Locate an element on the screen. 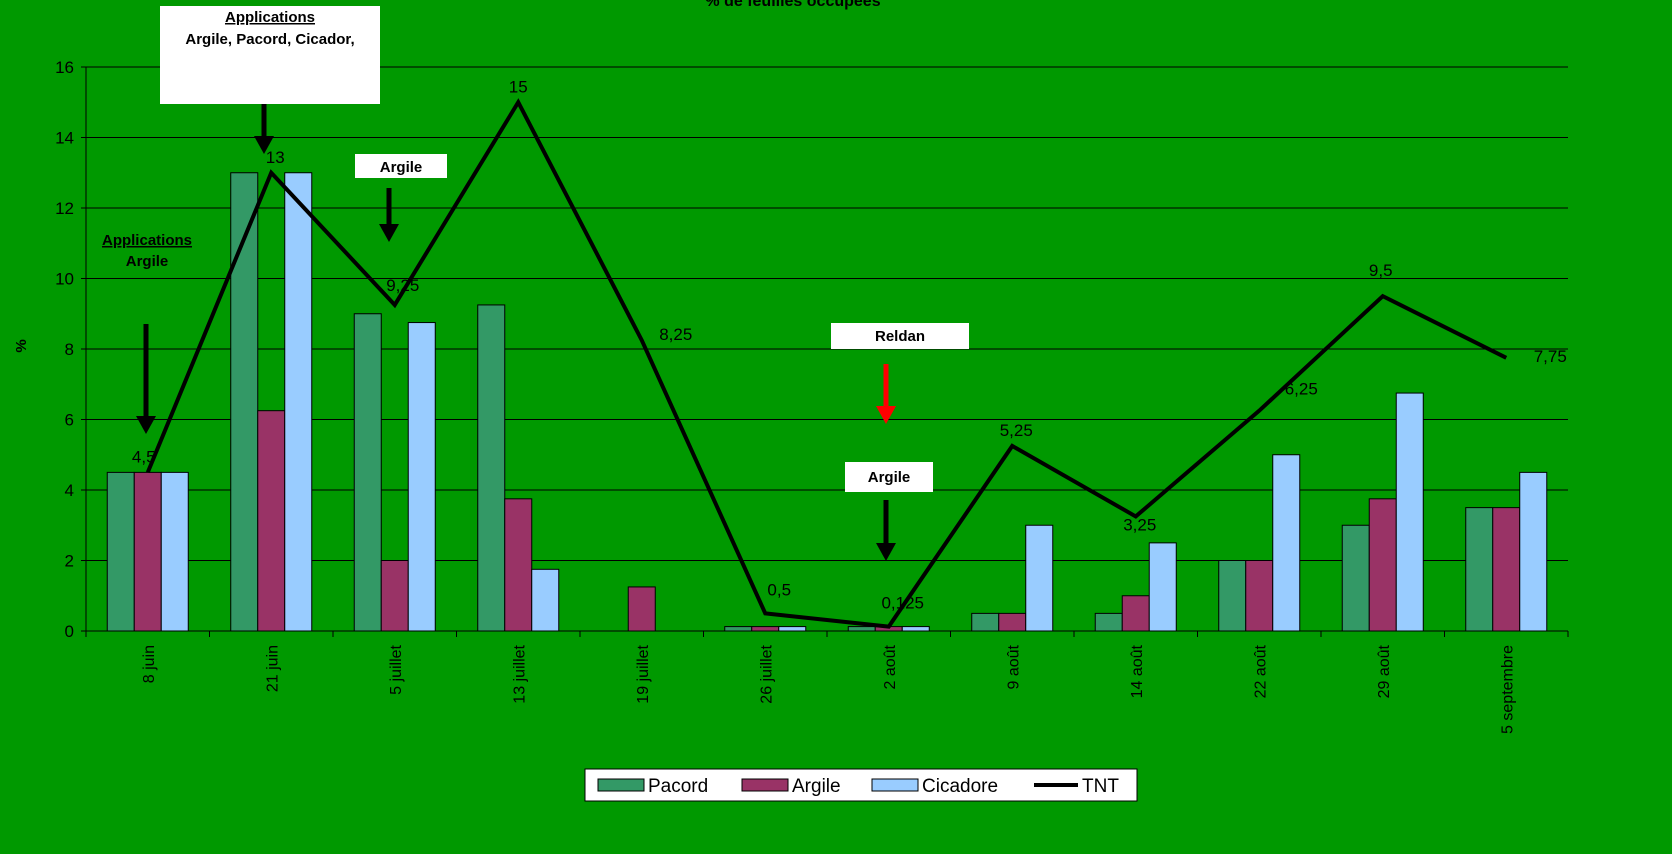  chart-title: % de feuilles occupées is located at coordinates (792, 5).